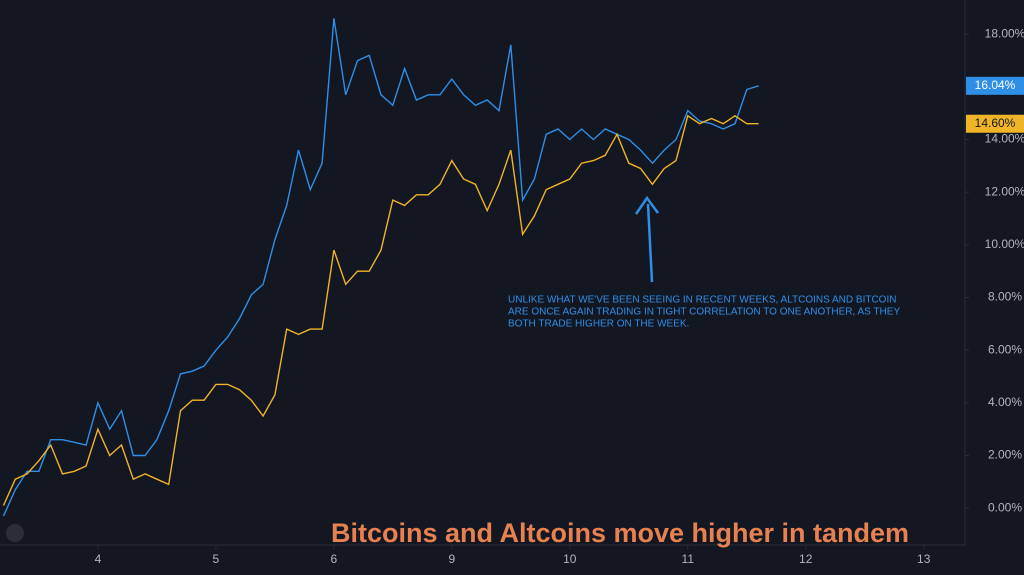 The width and height of the screenshot is (1024, 575). Describe the element at coordinates (1005, 455) in the screenshot. I see `y-tick-label: 2.00%` at that location.